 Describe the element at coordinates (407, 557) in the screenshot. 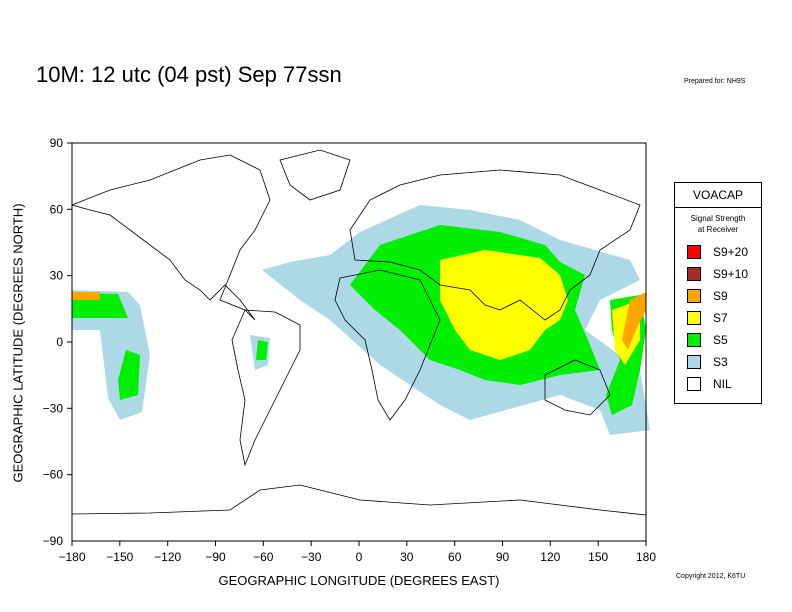

I see `x-tick-label: 30` at that location.